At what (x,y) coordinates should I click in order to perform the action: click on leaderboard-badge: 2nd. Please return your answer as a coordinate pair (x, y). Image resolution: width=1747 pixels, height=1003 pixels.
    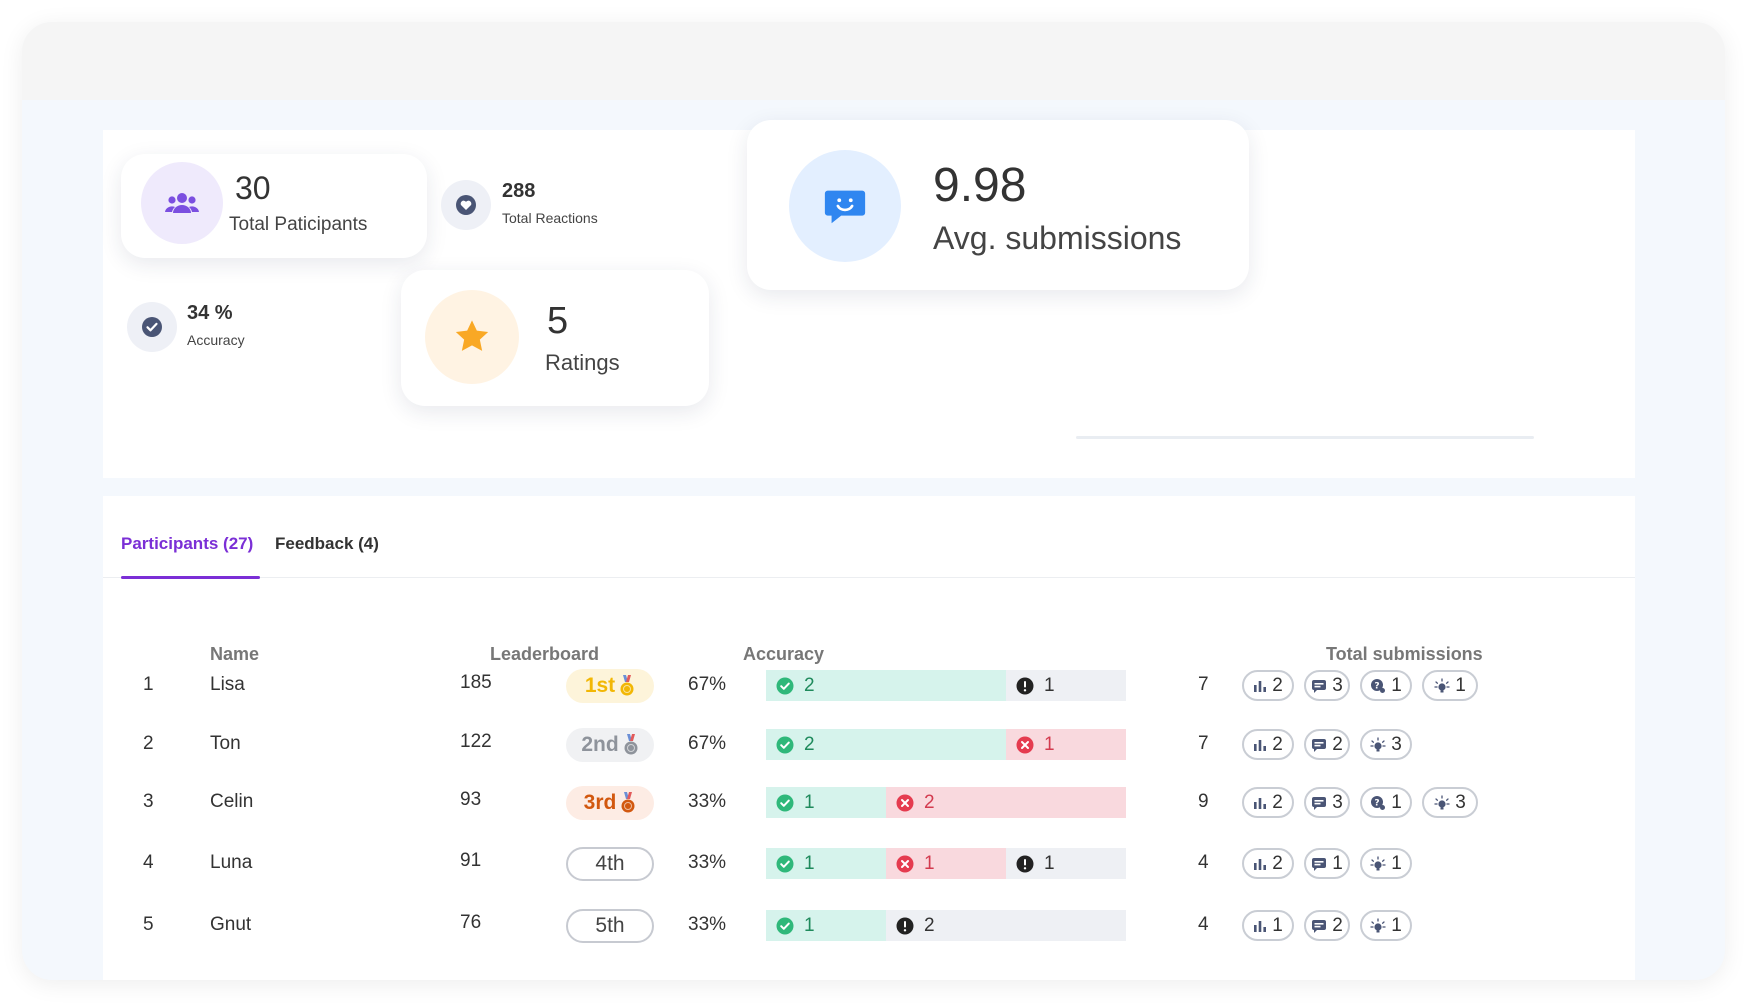
    Looking at the image, I should click on (610, 745).